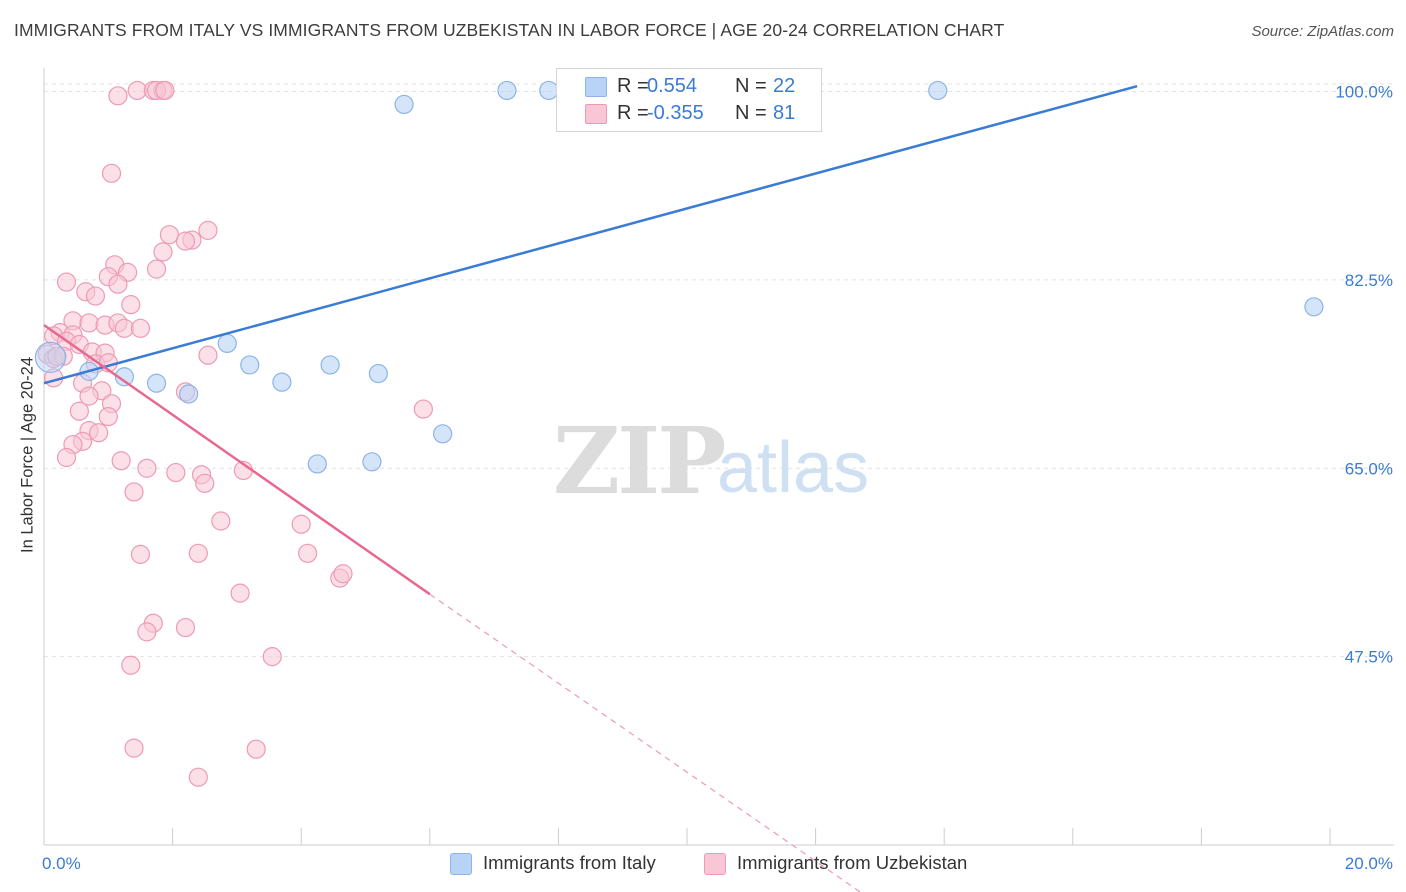 This screenshot has height=892, width=1406. I want to click on x-tick-label: 20.0%, so click(1369, 863).